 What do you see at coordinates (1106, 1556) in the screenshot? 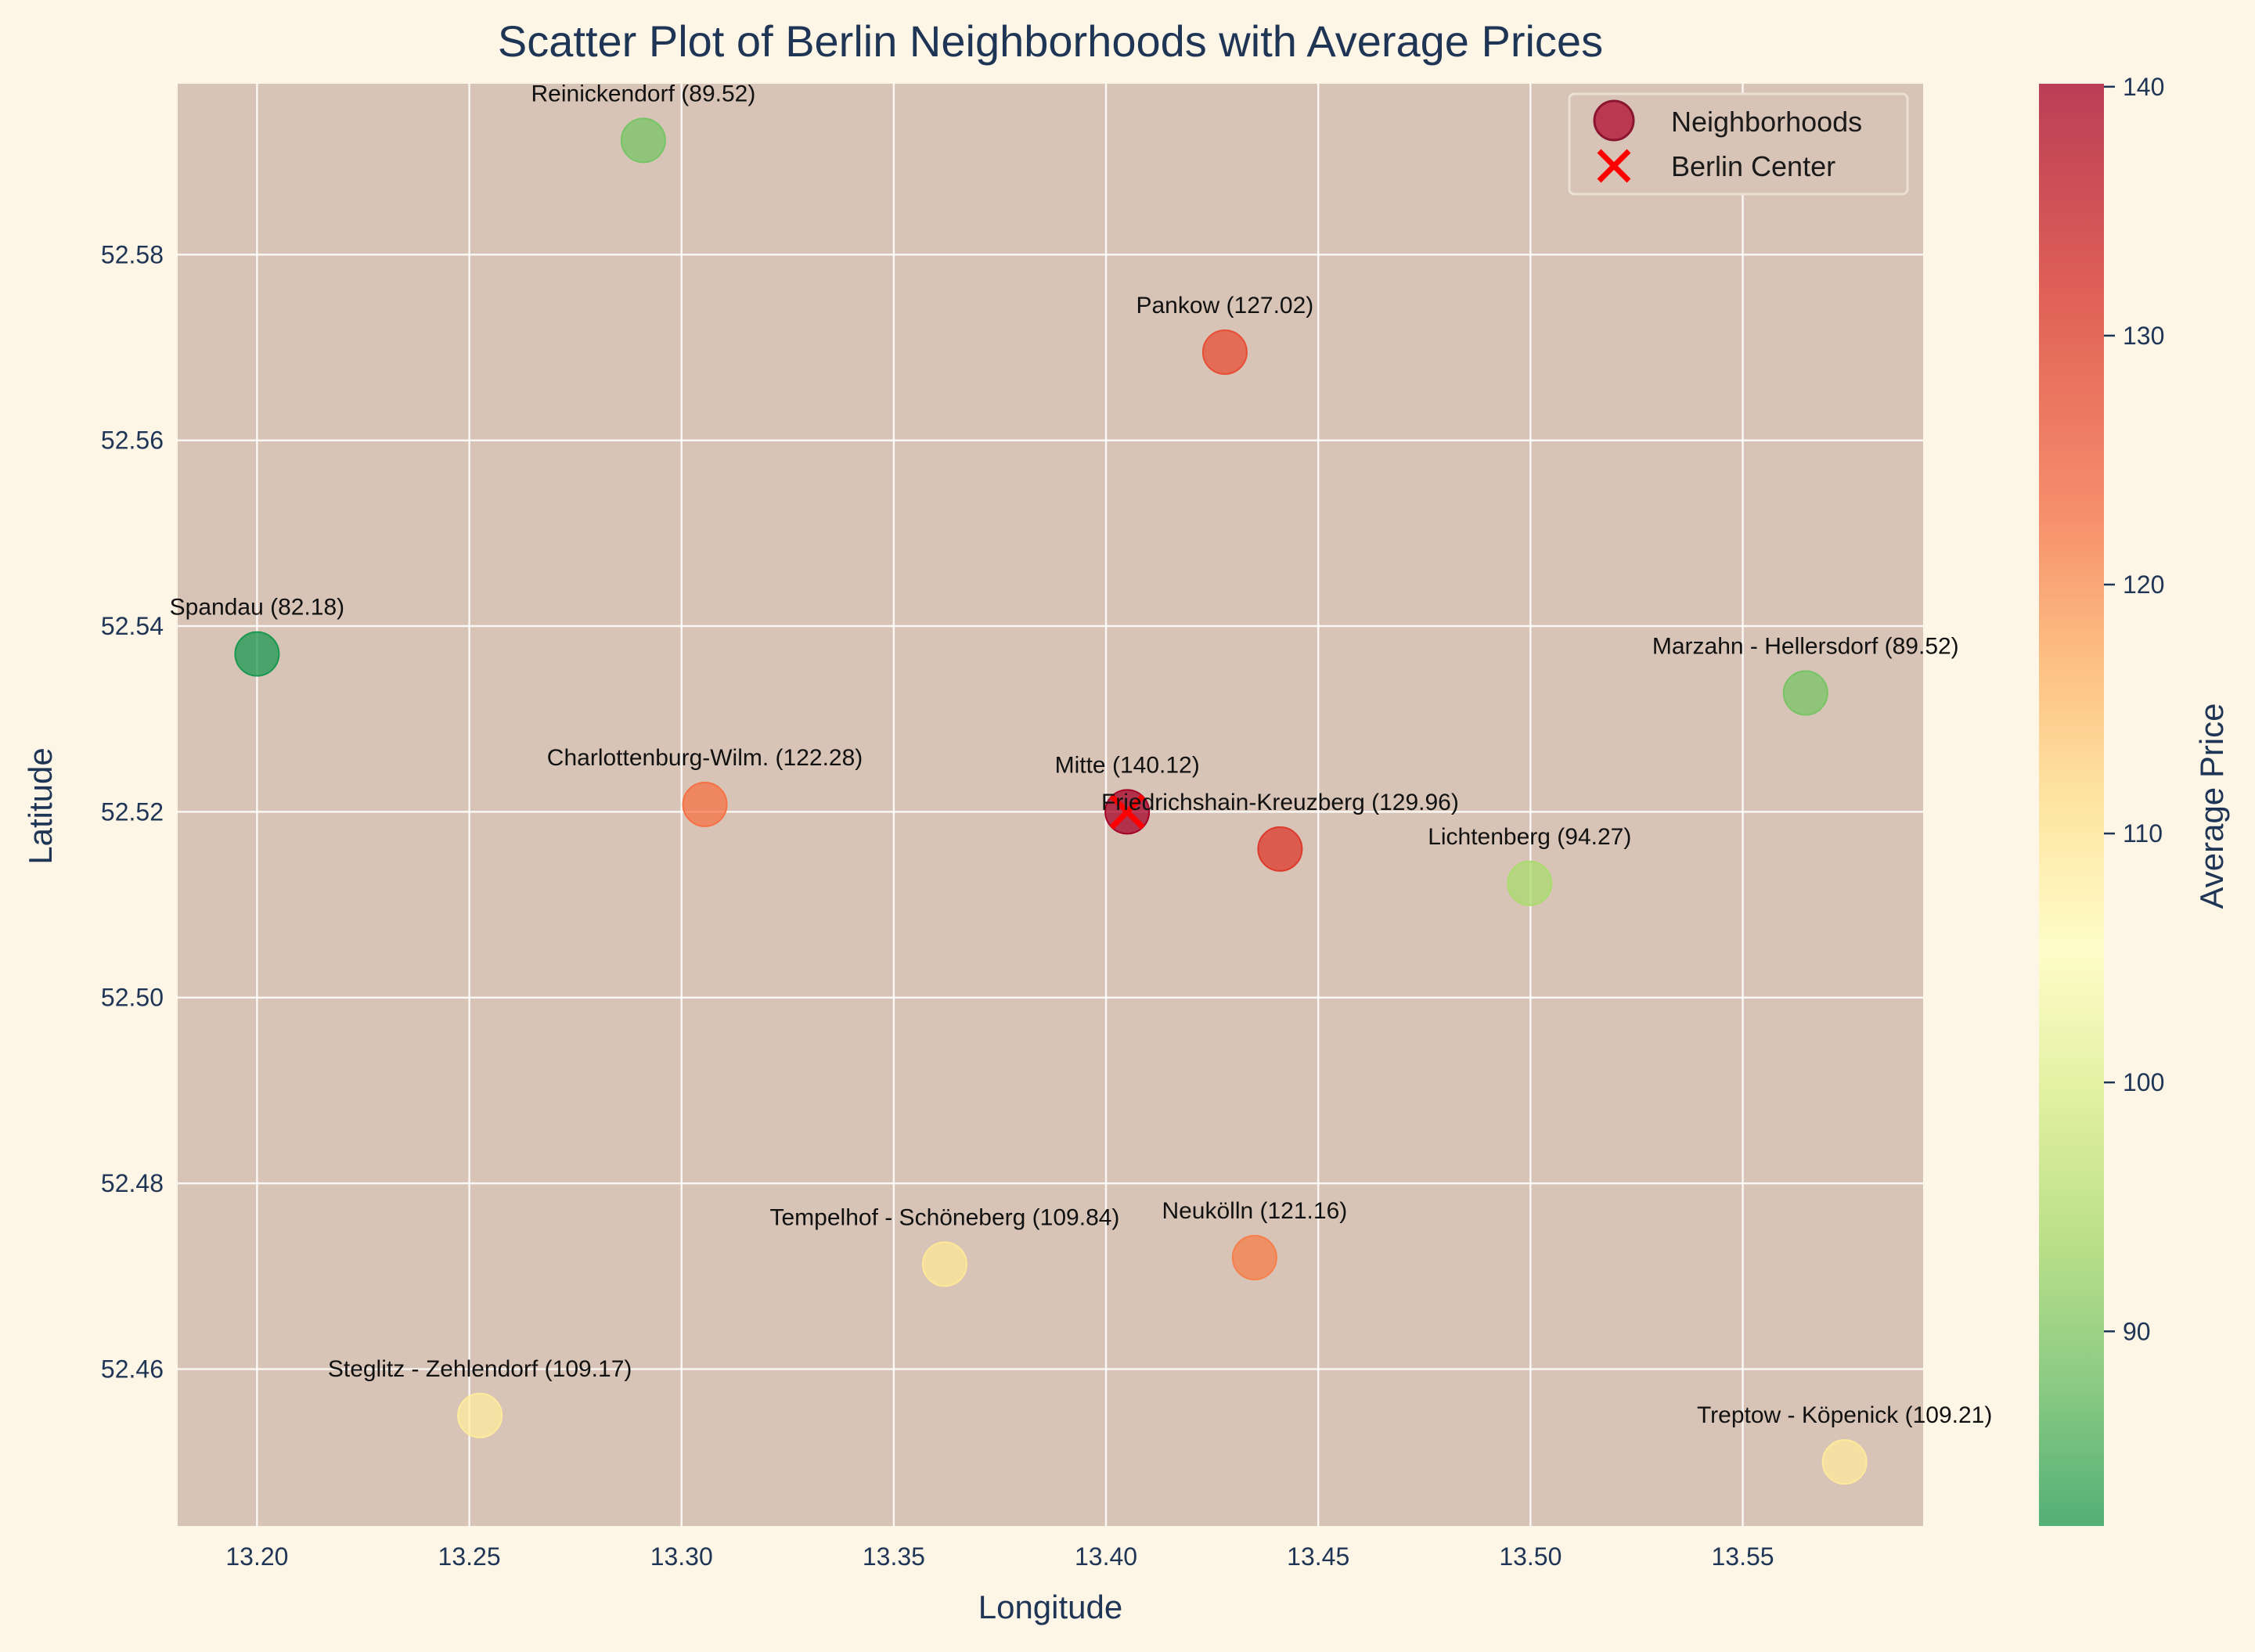
I see `x-tick-label: 13.40` at bounding box center [1106, 1556].